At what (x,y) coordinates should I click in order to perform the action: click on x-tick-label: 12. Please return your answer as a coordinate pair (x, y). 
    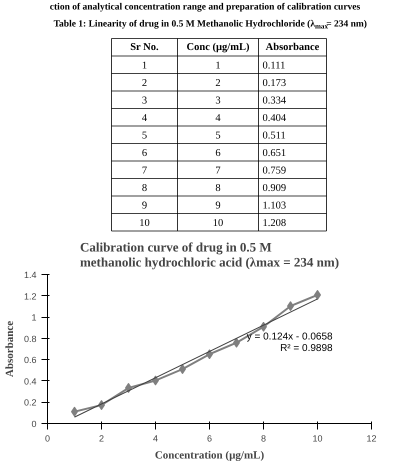
    Looking at the image, I should click on (371, 439).